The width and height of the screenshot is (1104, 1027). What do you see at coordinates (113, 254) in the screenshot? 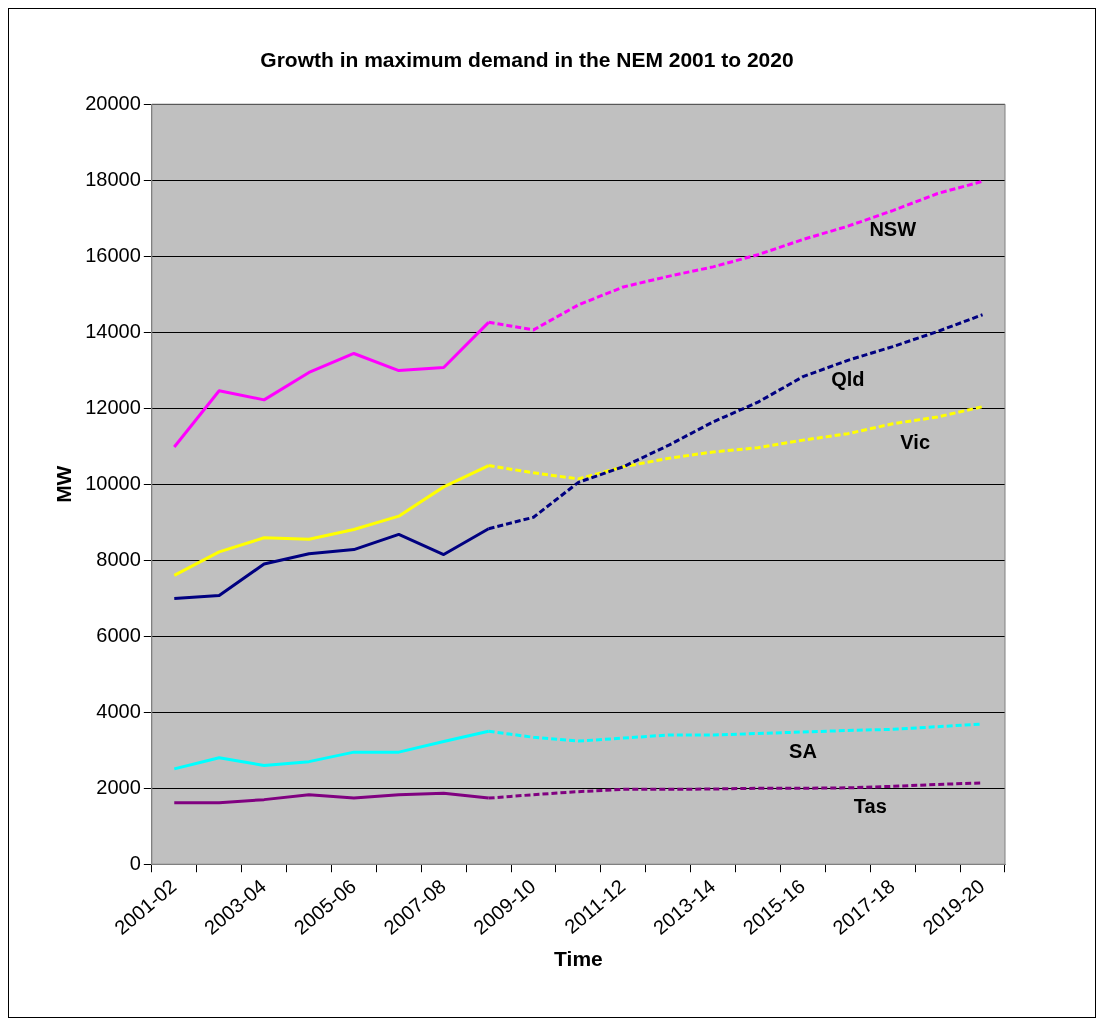
I see `y-tick-label: 16000` at bounding box center [113, 254].